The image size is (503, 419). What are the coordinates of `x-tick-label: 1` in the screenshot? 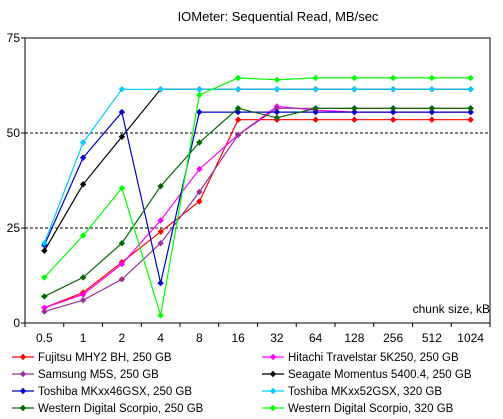 It's located at (83, 338).